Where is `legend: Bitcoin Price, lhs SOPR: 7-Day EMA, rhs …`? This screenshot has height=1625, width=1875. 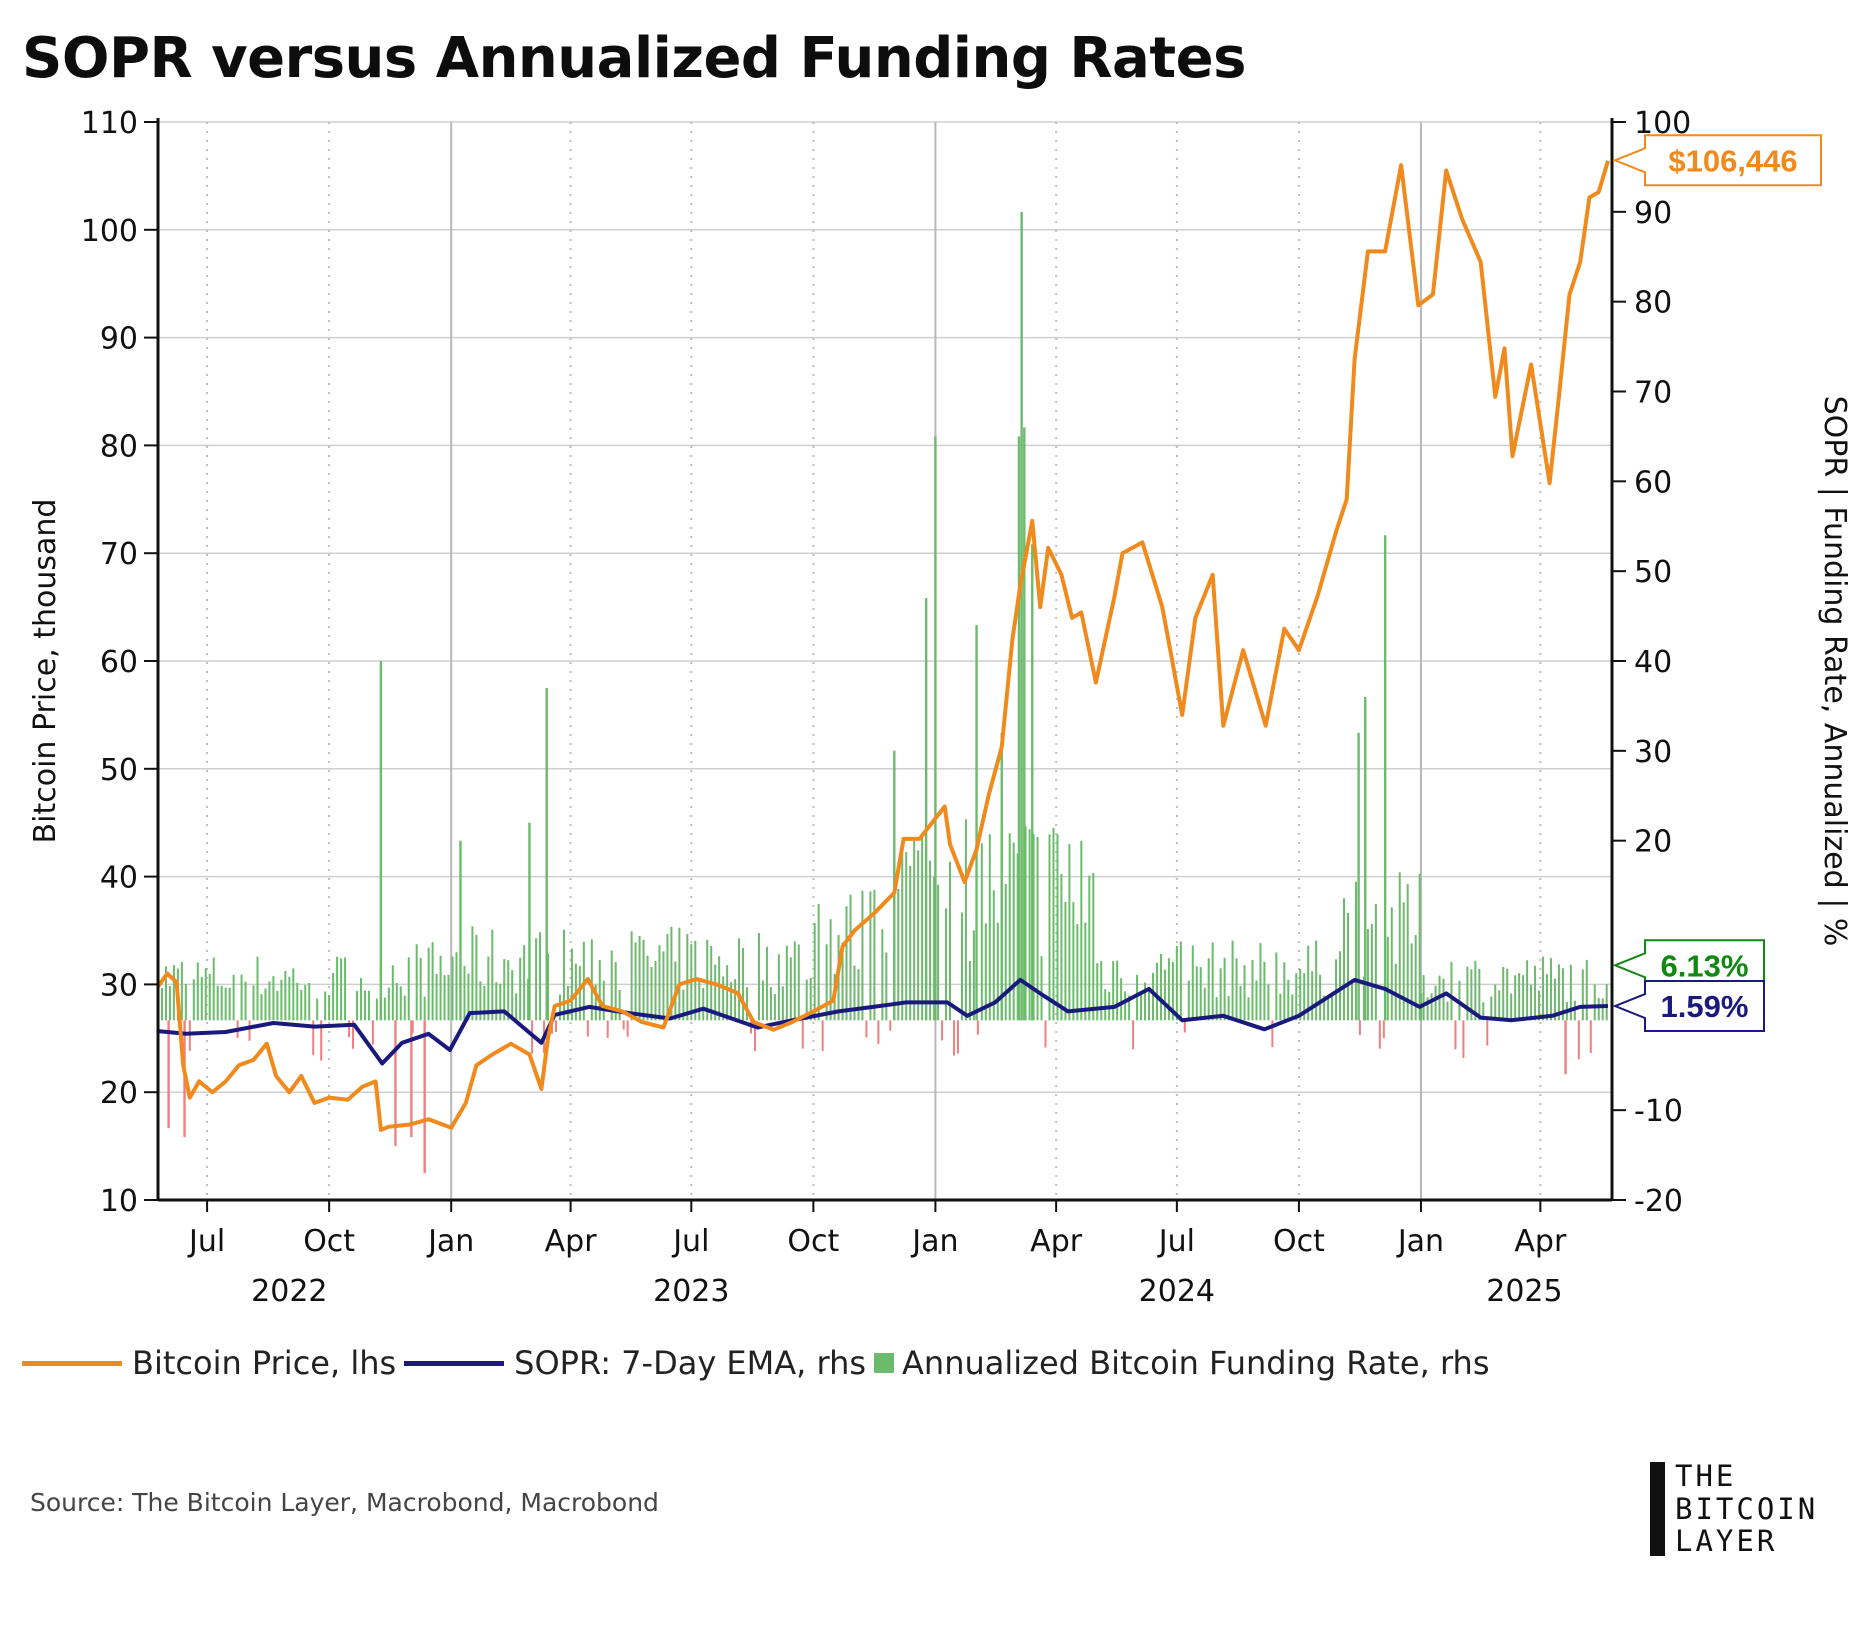 legend: Bitcoin Price, lhs SOPR: 7-Day EMA, rhs … is located at coordinates (759, 1363).